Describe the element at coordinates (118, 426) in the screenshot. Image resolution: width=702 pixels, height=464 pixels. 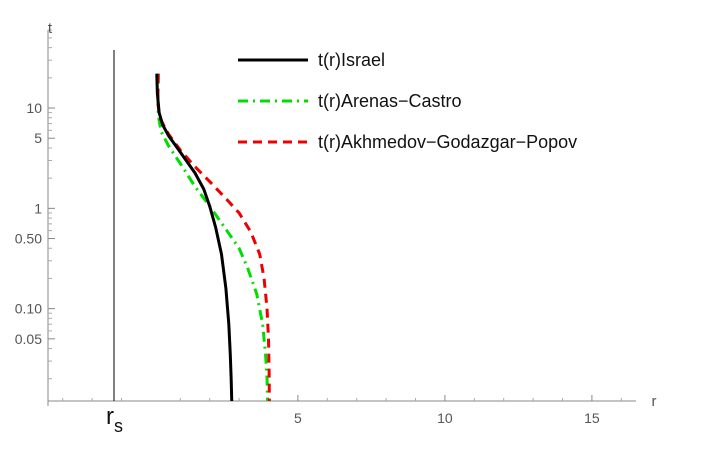
I see `rs-label-sub: s` at that location.